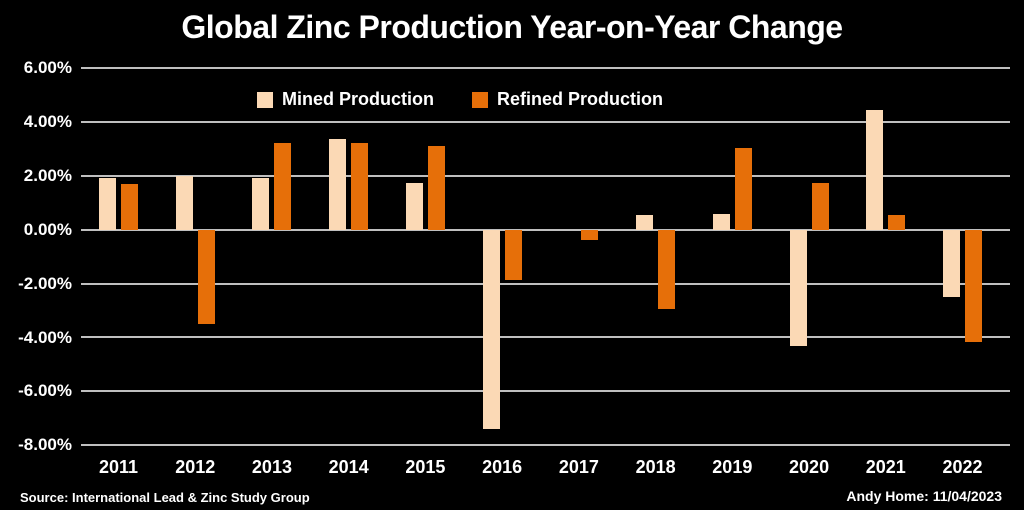  I want to click on x-tick-2018: 2018, so click(655, 467).